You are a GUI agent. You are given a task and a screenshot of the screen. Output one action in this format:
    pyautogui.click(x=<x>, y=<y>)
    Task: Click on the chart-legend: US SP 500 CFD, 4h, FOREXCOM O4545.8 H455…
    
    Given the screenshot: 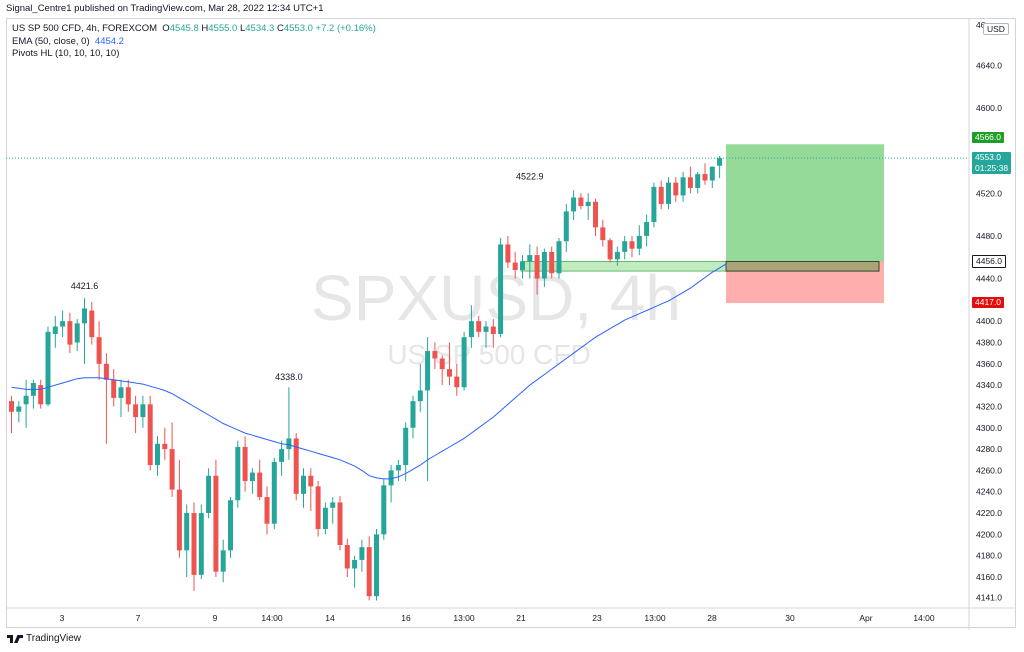 What is the action you would take?
    pyautogui.click(x=194, y=42)
    